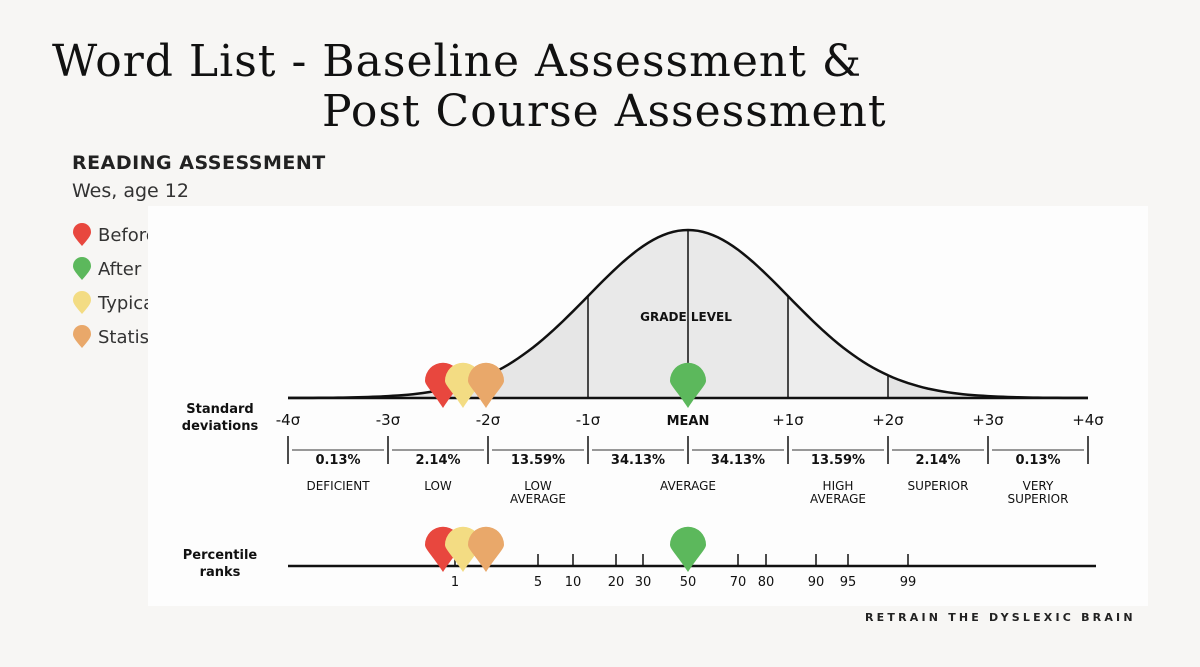 The width and height of the screenshot is (1200, 667). I want to click on sd-tick-label: -4σ, so click(288, 420).